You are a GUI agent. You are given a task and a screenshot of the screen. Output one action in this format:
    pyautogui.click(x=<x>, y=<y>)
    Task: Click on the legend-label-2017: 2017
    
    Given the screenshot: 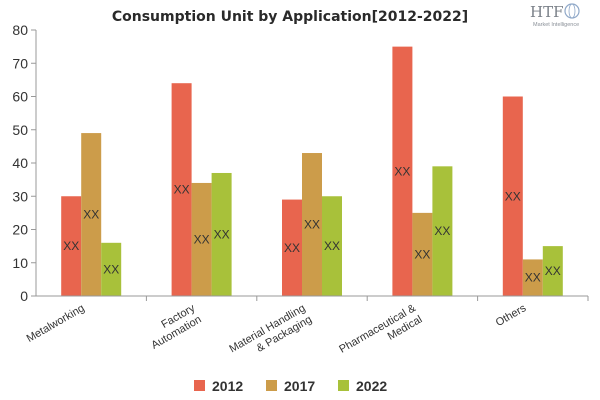 What is the action you would take?
    pyautogui.click(x=299, y=386)
    